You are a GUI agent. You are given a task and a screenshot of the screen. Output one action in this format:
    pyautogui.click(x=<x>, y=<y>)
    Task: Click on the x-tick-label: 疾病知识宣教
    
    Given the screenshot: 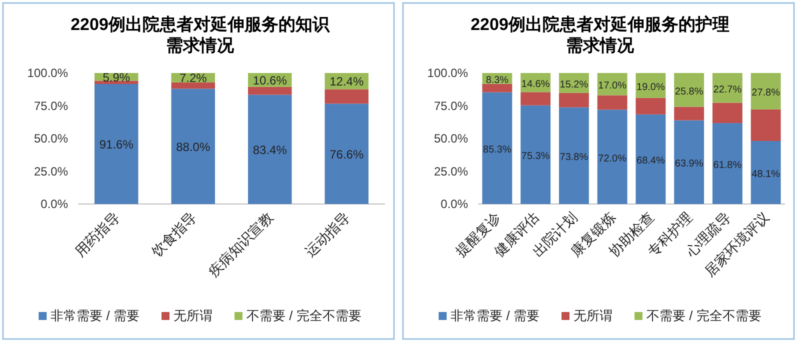 What is the action you would take?
    pyautogui.click(x=240, y=244)
    